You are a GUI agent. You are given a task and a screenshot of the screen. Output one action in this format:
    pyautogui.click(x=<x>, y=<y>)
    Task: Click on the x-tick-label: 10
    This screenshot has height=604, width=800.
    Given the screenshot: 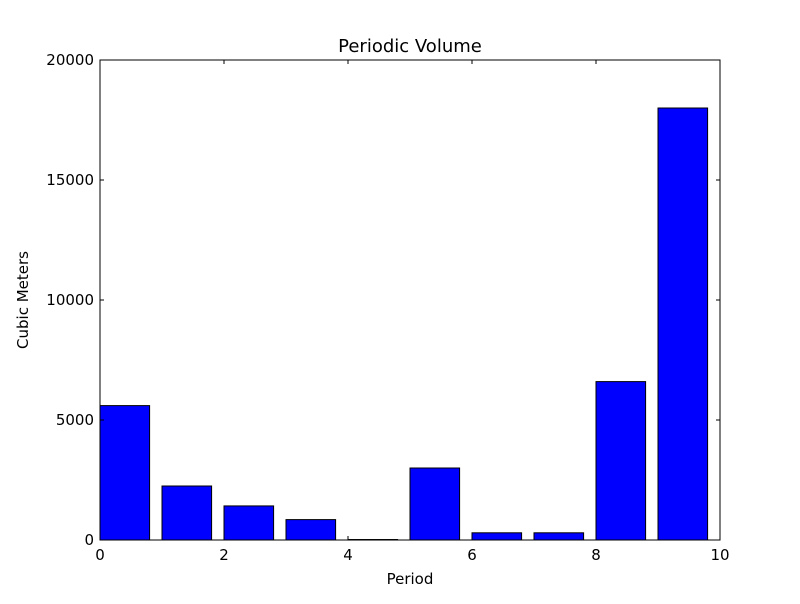 What is the action you would take?
    pyautogui.click(x=719, y=555)
    